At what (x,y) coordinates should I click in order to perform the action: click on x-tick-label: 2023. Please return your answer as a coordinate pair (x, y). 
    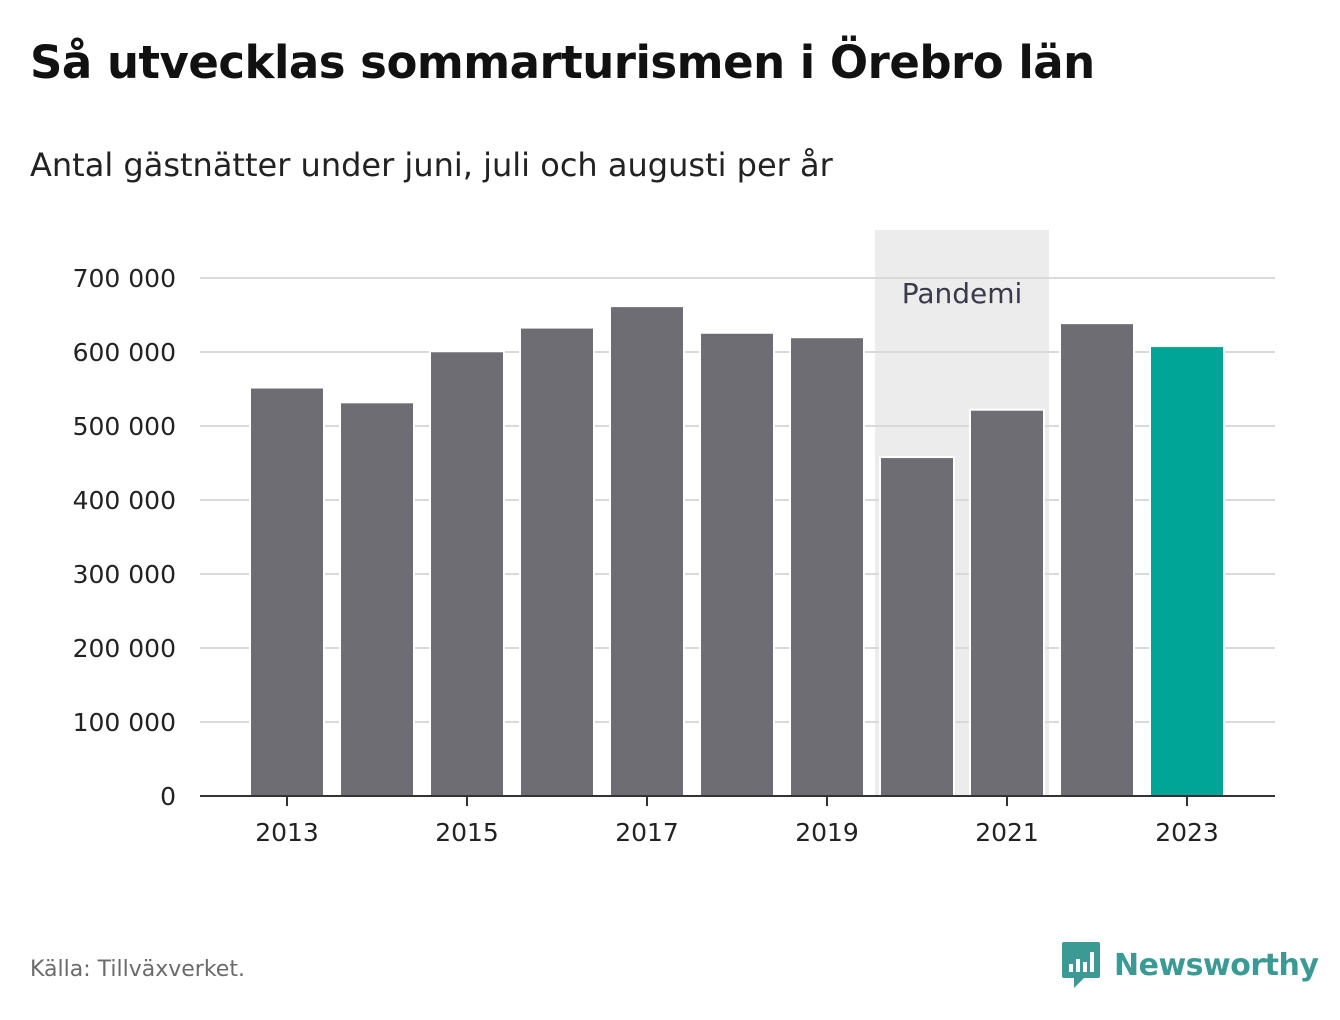
    Looking at the image, I should click on (1187, 832).